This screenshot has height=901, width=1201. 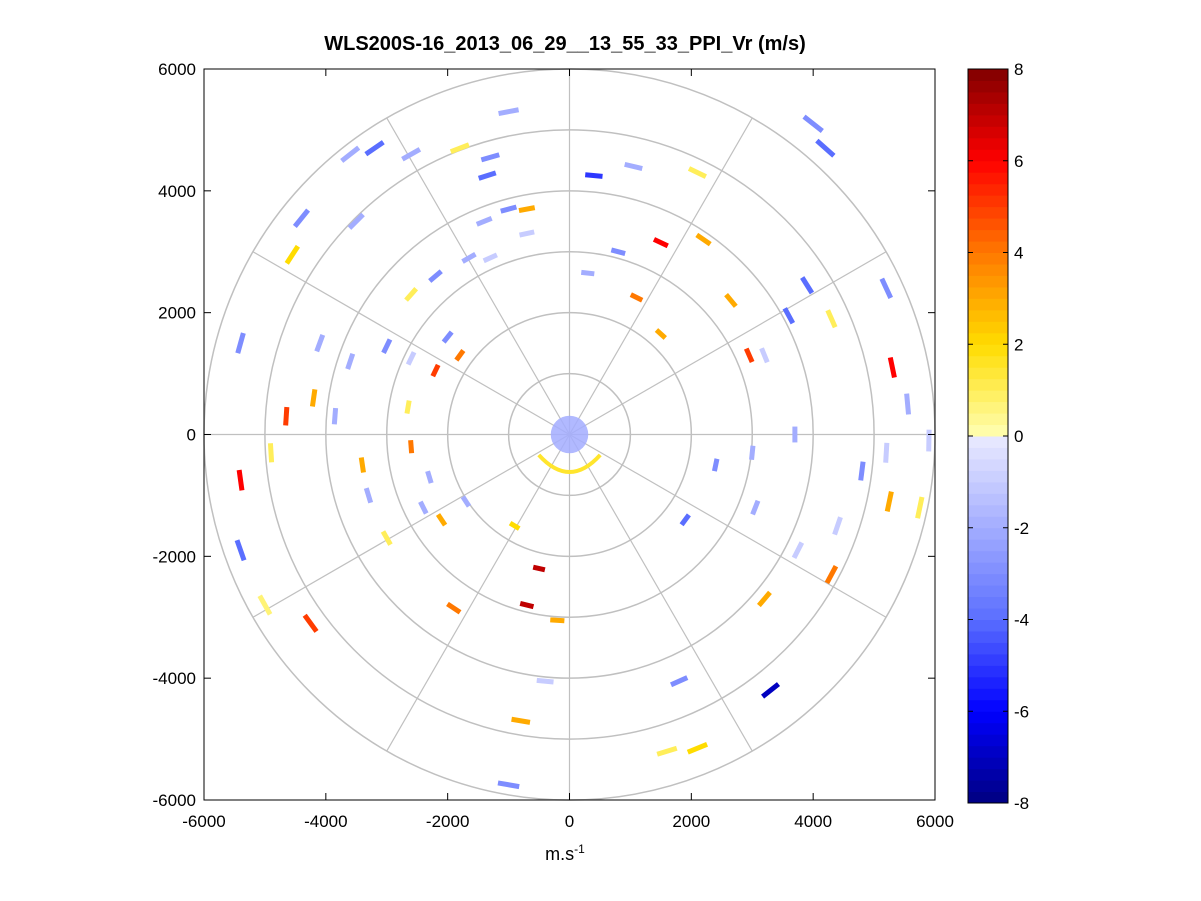 I want to click on colorbar-tick-label: 2, so click(x=1018, y=344).